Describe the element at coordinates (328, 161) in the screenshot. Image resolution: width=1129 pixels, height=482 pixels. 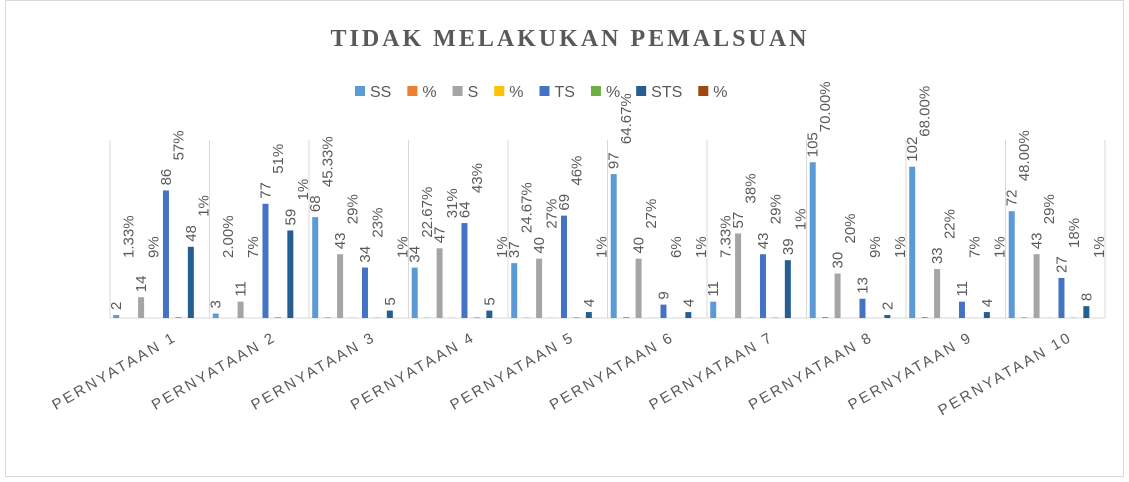
I see `data-label: 45.33%` at that location.